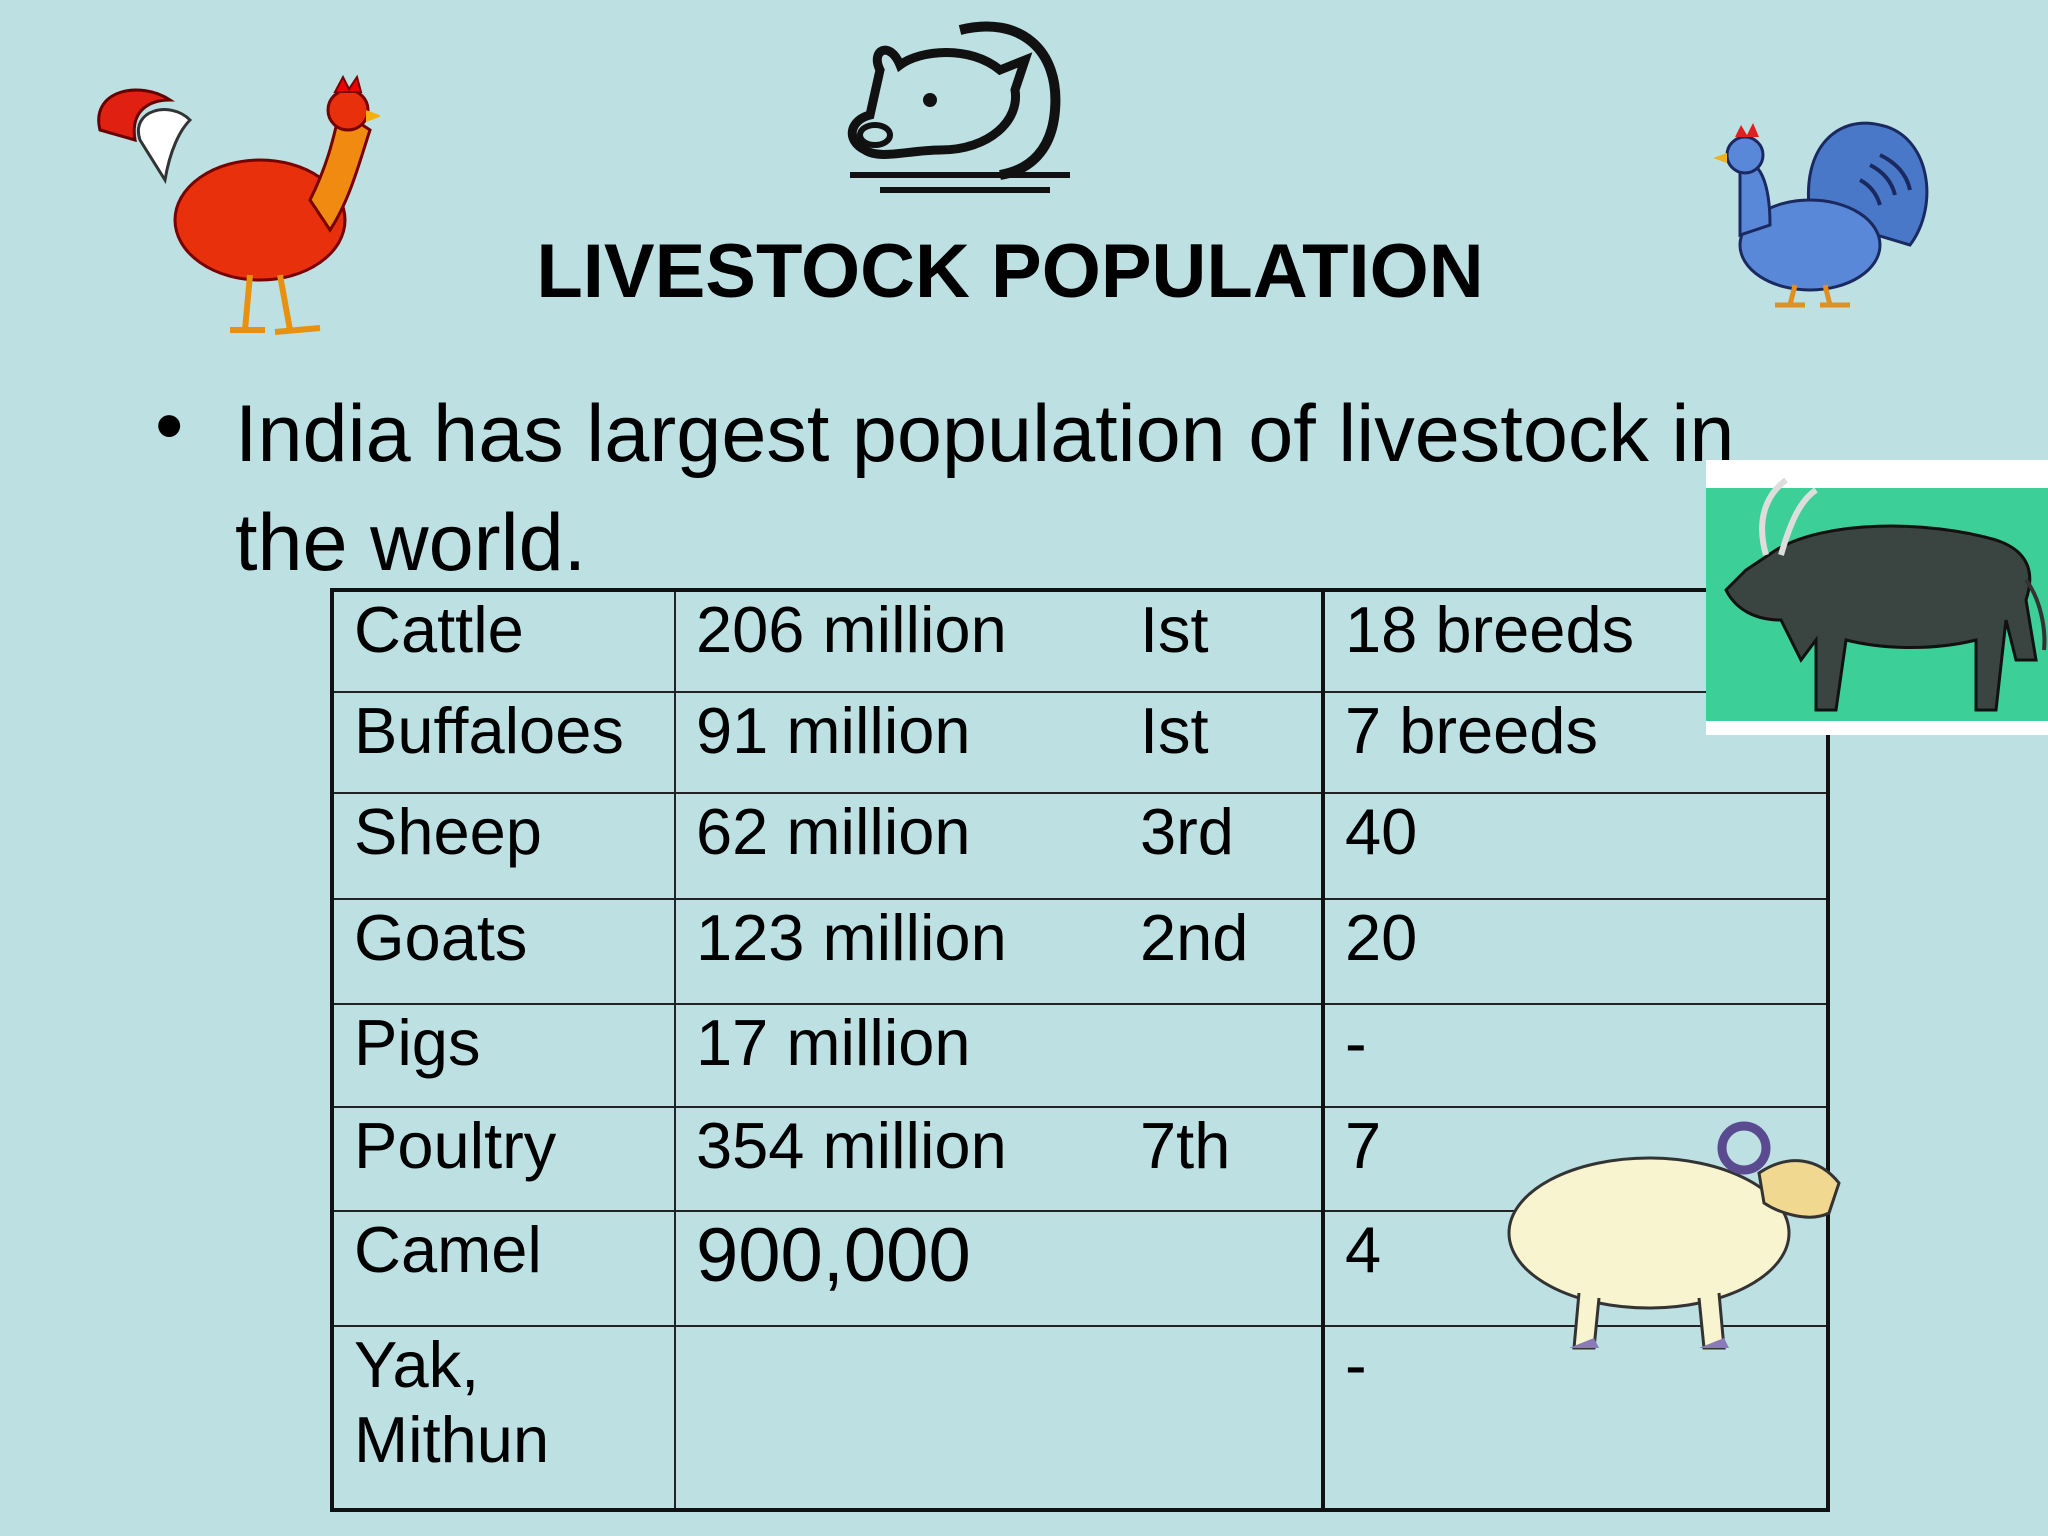  I want to click on table-row: Goats 123 million 2nd 20, so click(1080, 951).